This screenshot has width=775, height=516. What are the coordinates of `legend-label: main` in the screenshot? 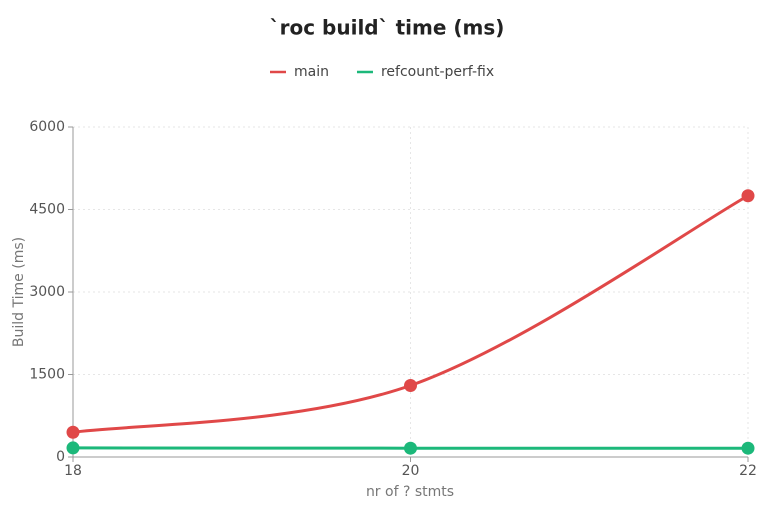 It's located at (311, 72).